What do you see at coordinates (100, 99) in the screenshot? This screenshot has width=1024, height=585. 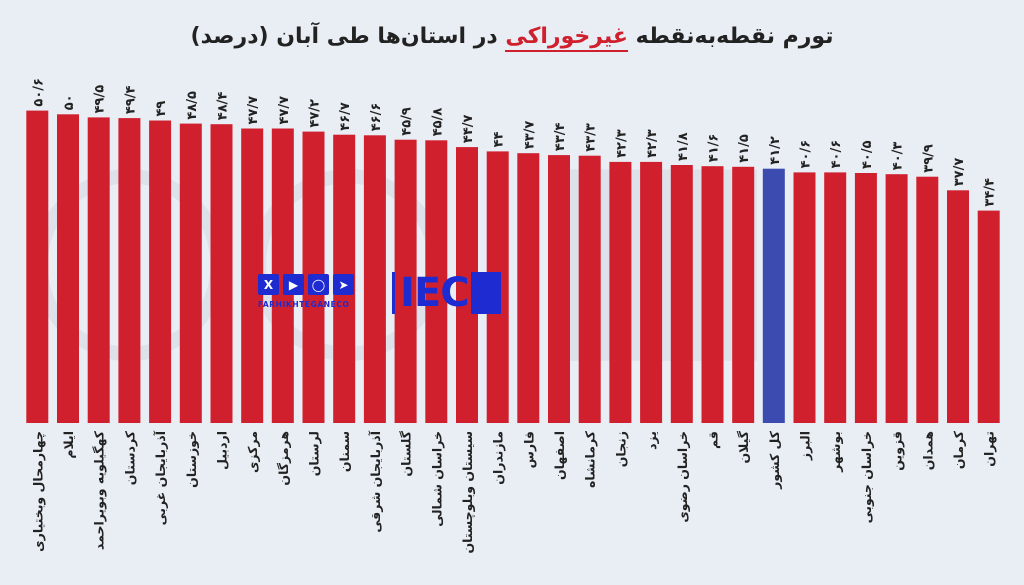 I see `value-label: ۴۹/۵` at bounding box center [100, 99].